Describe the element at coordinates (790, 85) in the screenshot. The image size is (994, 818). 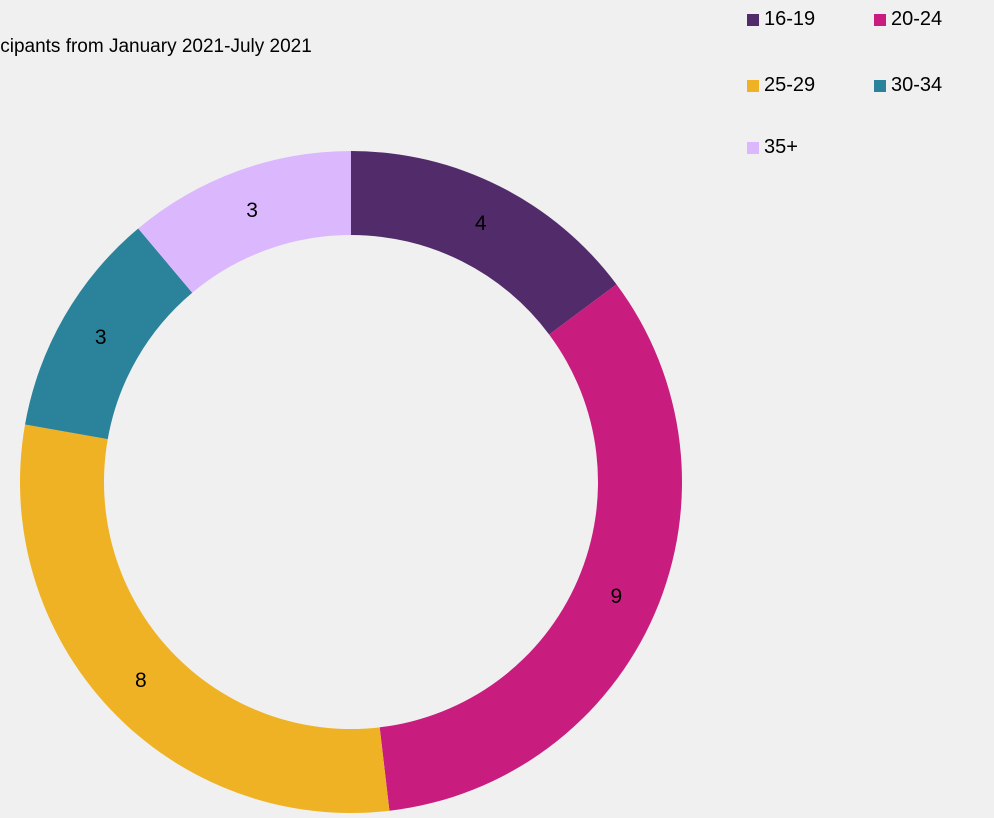
I see `legend-label-25-29: 25-29` at that location.